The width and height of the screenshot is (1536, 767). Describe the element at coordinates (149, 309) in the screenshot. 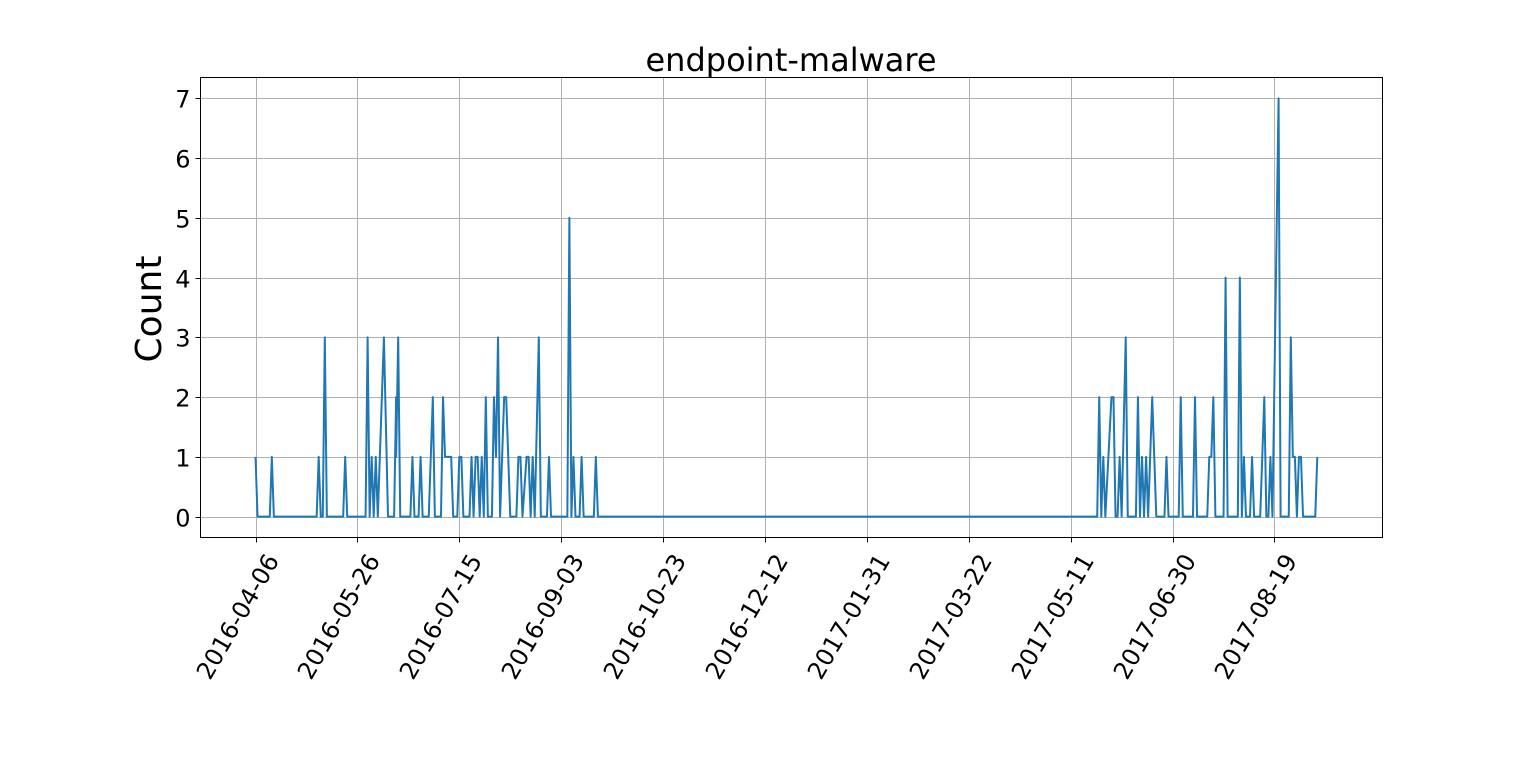

I see `y-axis-label: Count` at that location.